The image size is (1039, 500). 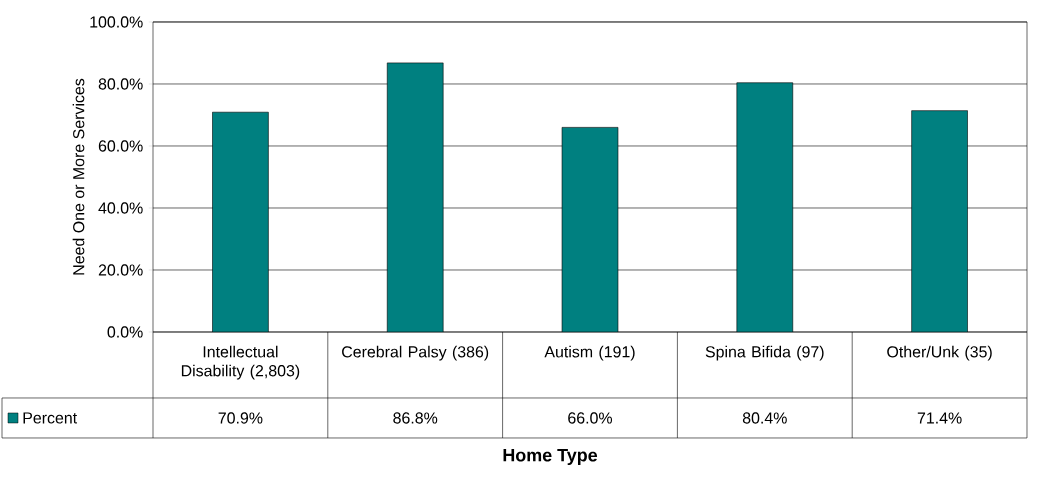 What do you see at coordinates (939, 353) in the screenshot?
I see `x-tick-label: Other/Unk (35)` at bounding box center [939, 353].